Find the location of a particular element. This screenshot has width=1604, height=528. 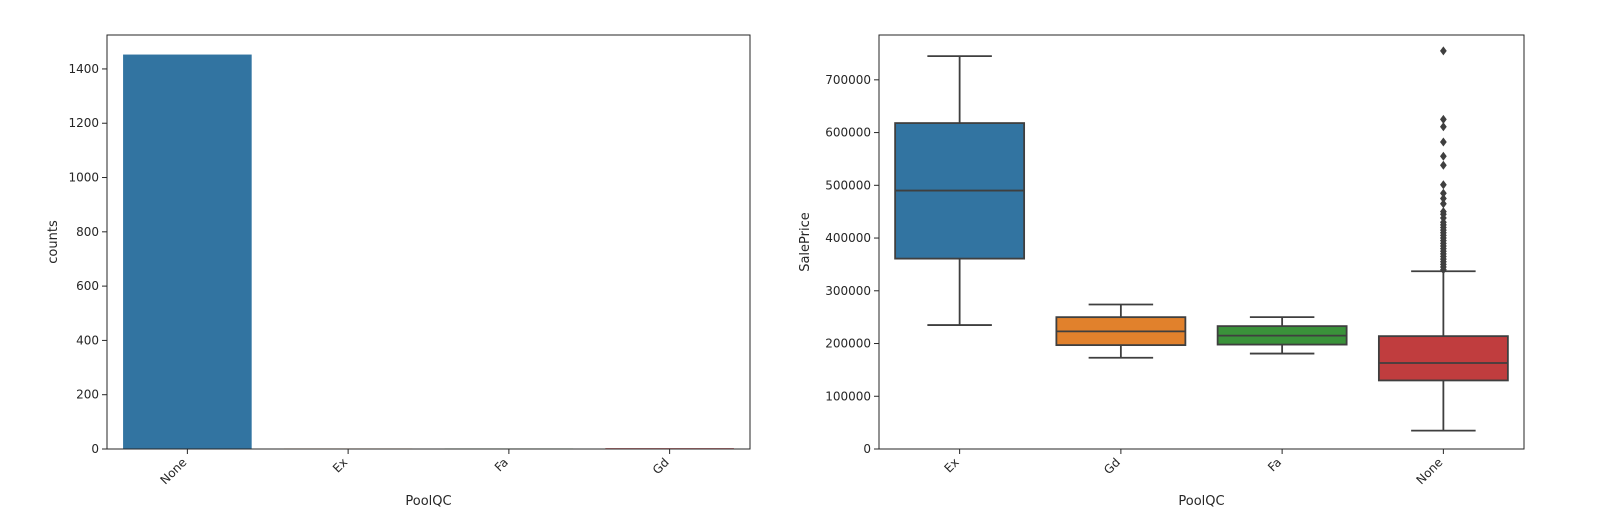

box-group-none is located at coordinates (1443, 239).